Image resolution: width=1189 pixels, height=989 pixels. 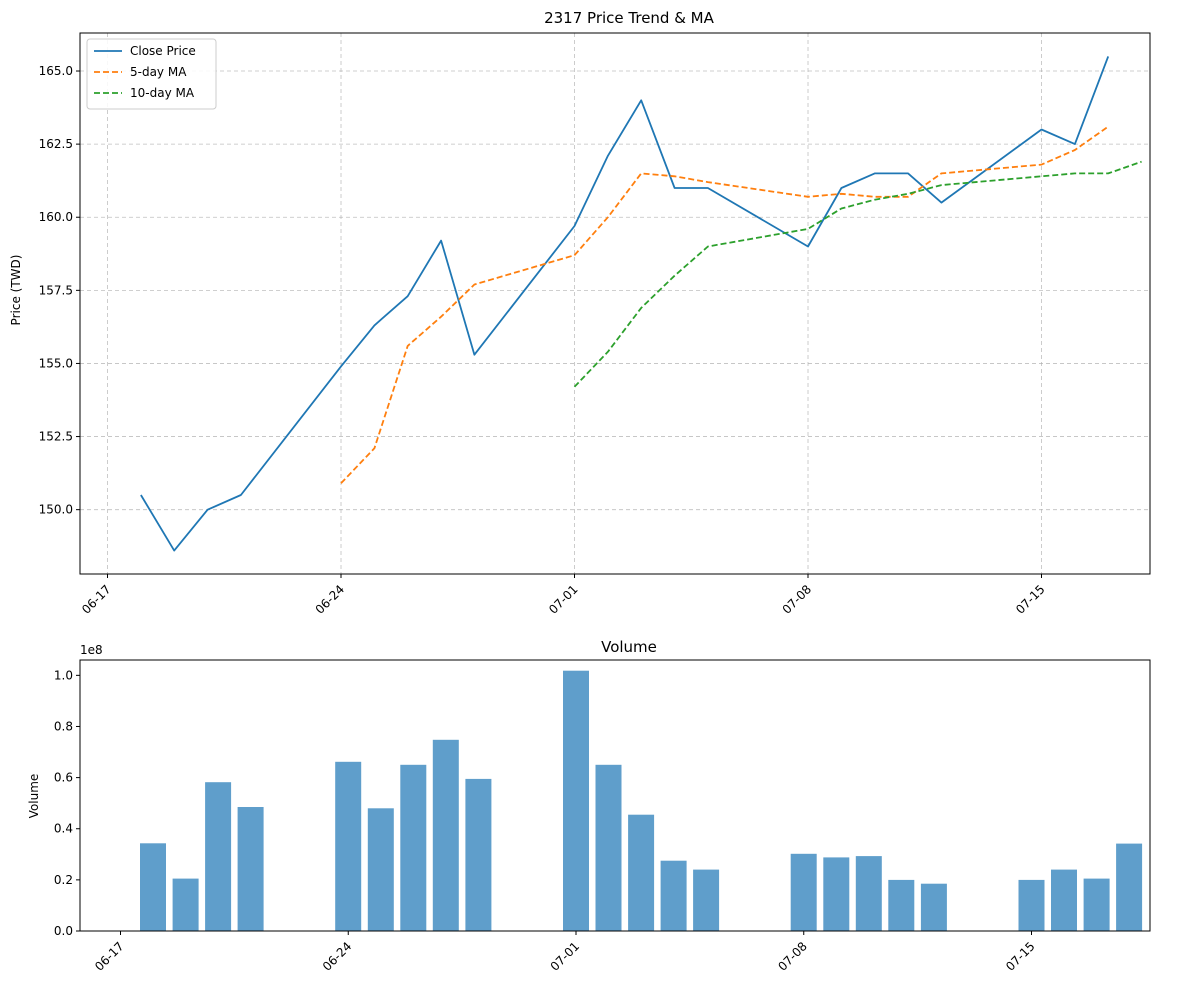 What do you see at coordinates (629, 647) in the screenshot?
I see `volume-chart-title: Volume` at bounding box center [629, 647].